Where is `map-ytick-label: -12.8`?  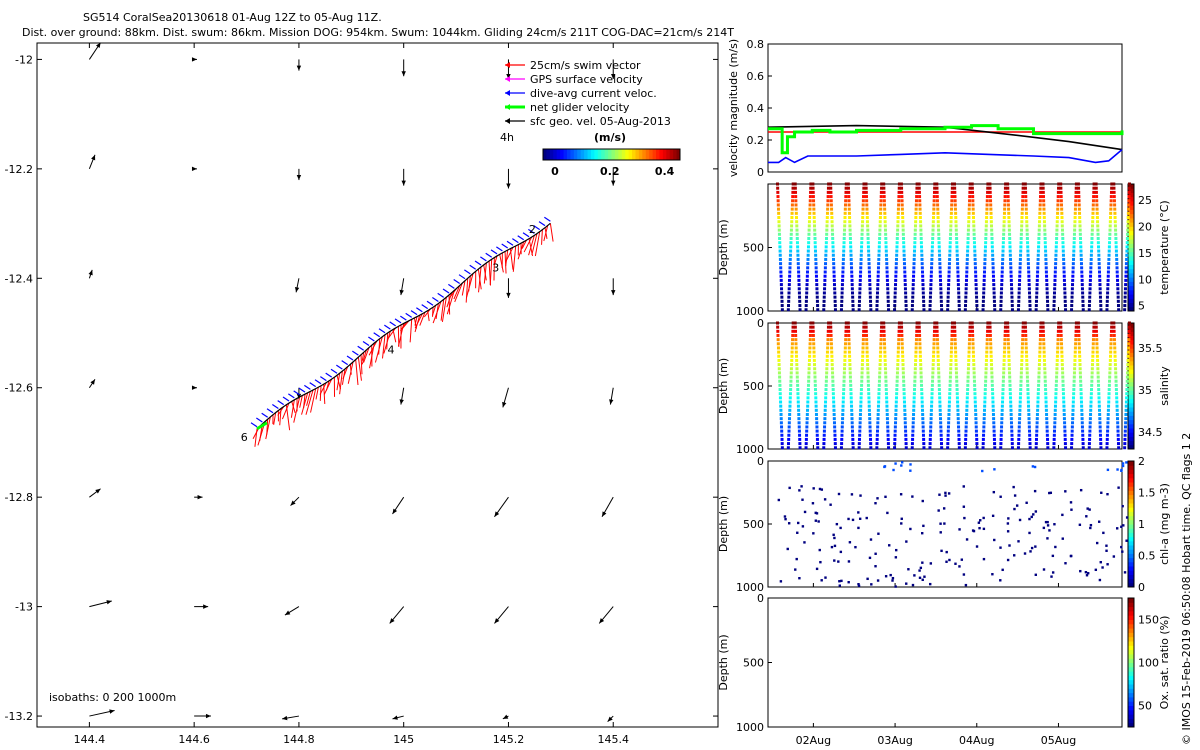
map-ytick-label: -12.8 is located at coordinates (19, 497).